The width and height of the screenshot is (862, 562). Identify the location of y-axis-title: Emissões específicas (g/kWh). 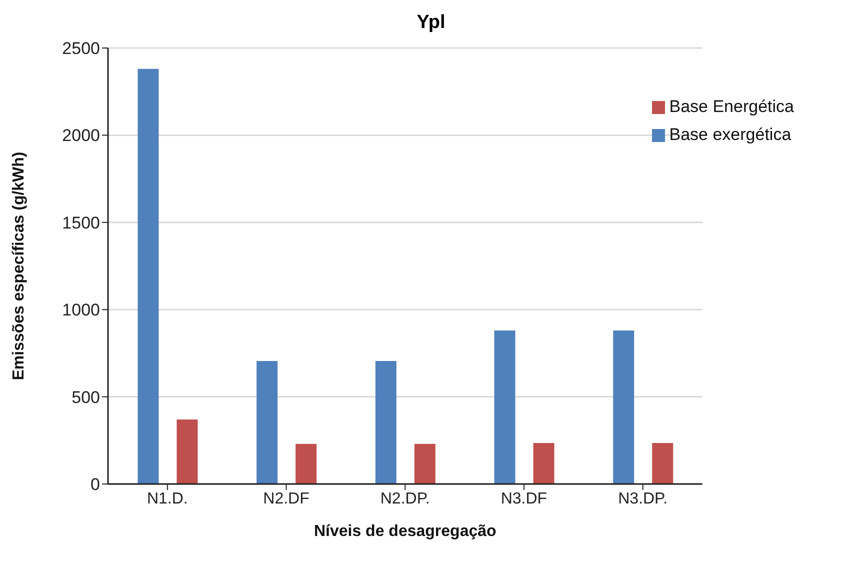
(19, 266).